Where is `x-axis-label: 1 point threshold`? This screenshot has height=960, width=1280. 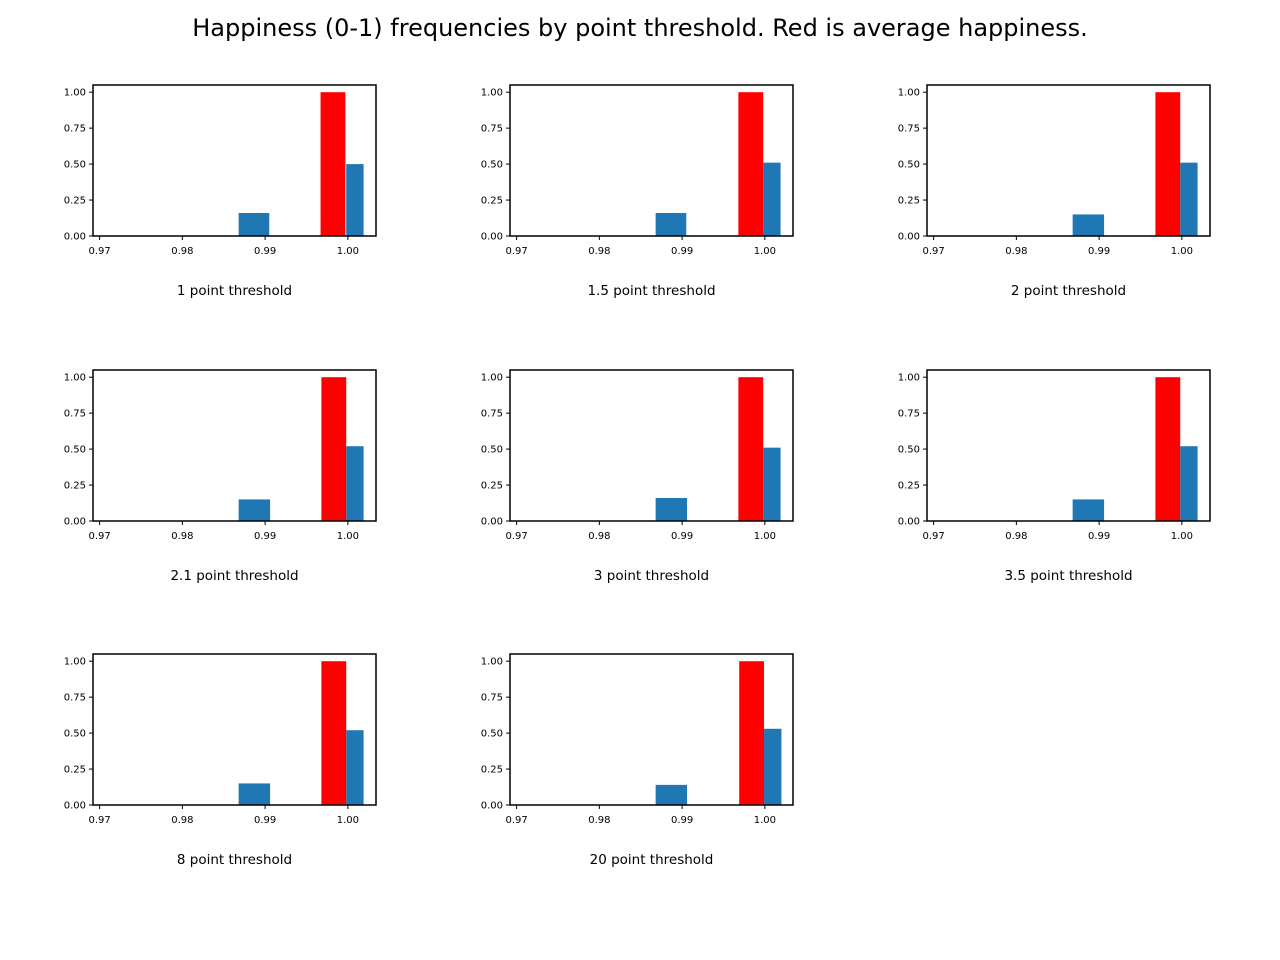
x-axis-label: 1 point threshold is located at coordinates (234, 291).